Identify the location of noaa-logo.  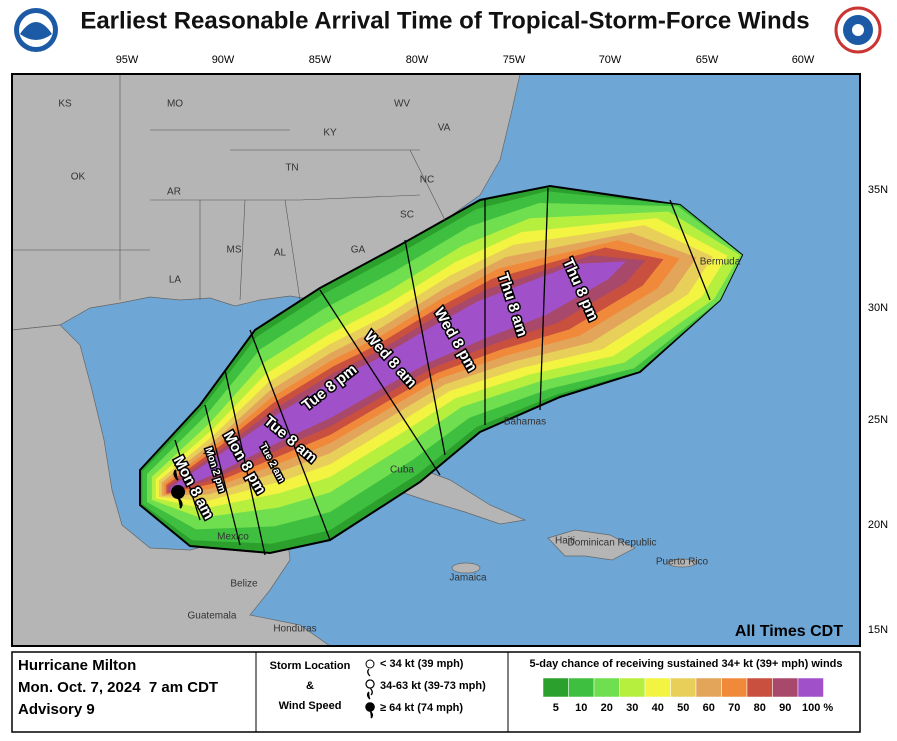
(36, 30).